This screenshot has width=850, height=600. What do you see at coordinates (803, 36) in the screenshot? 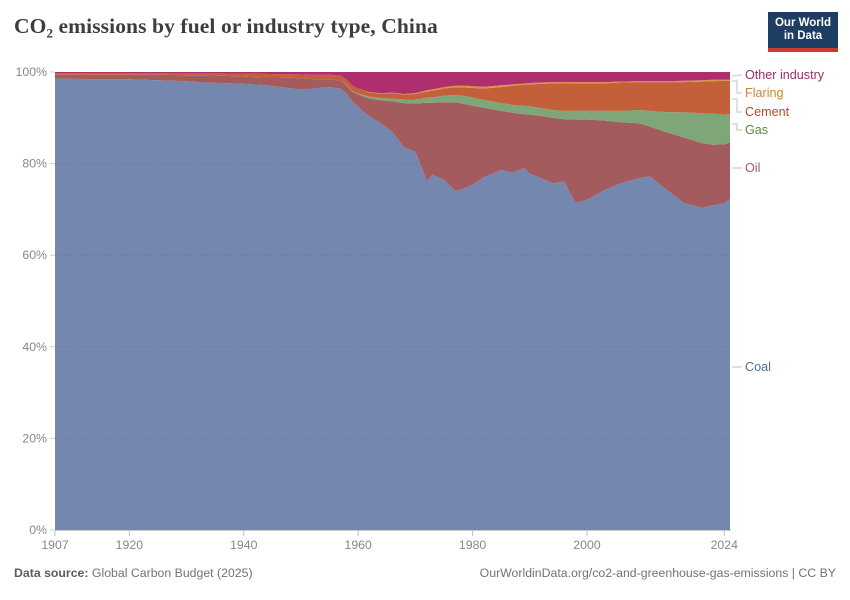
I see `owid-logo-line2: in Data` at bounding box center [803, 36].